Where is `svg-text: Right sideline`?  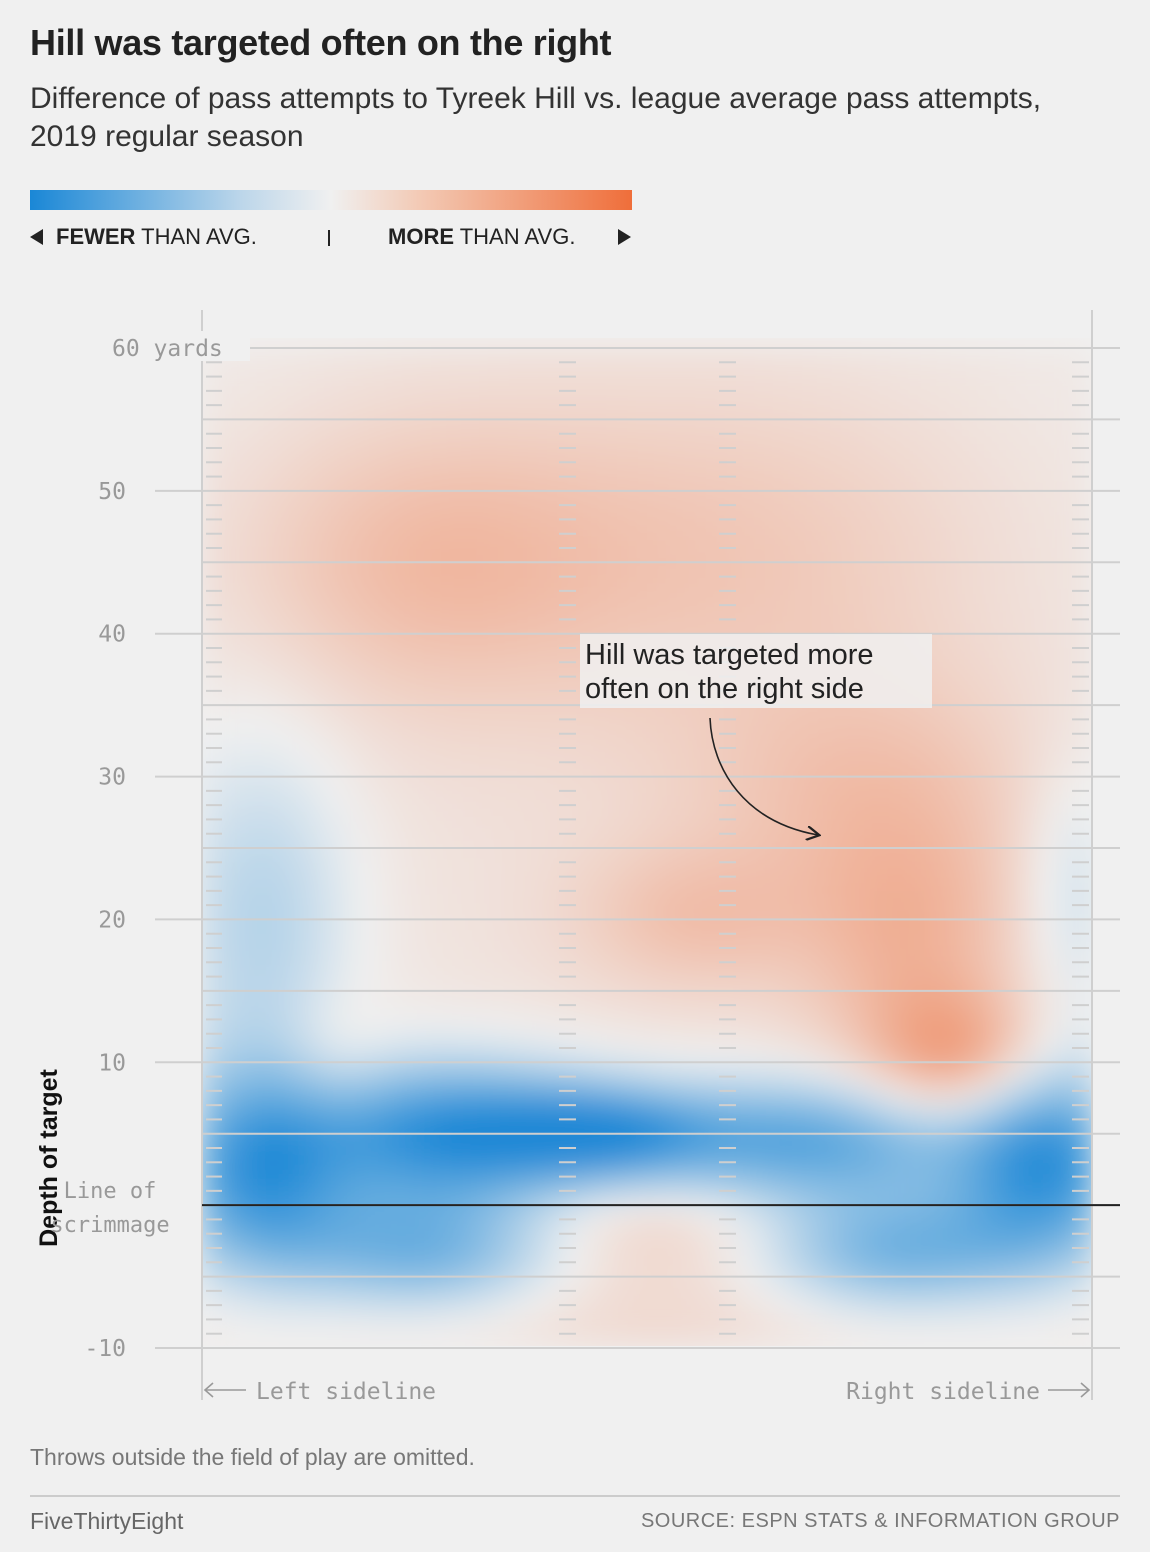
svg-text: Right sideline is located at coordinates (943, 1392).